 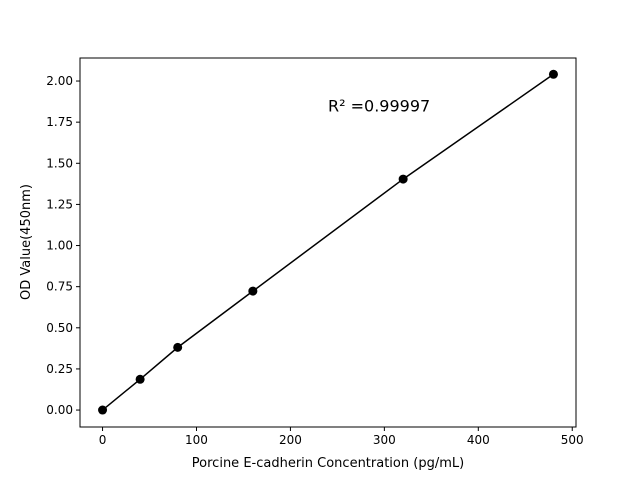 What do you see at coordinates (59, 81) in the screenshot?
I see `y-tick-label: 2.00` at bounding box center [59, 81].